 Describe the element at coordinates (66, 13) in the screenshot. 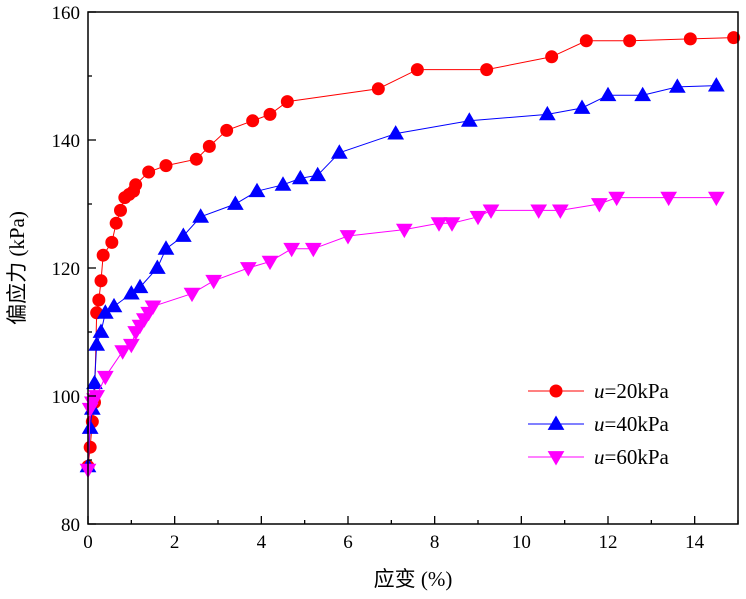

I see `y-tick-label: 160` at that location.